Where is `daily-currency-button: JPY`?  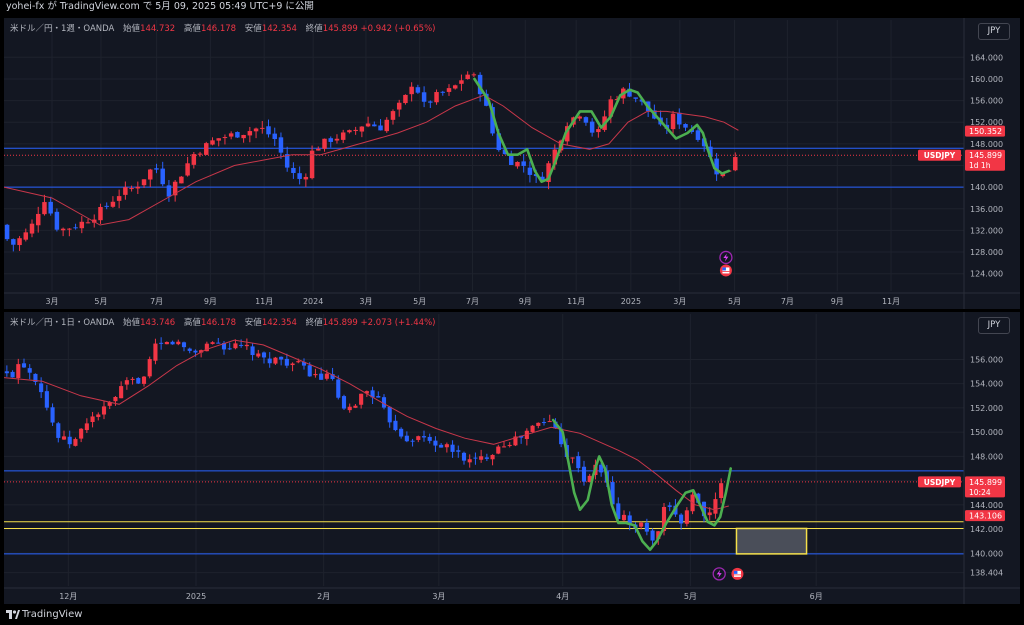
daily-currency-button: JPY is located at coordinates (994, 325).